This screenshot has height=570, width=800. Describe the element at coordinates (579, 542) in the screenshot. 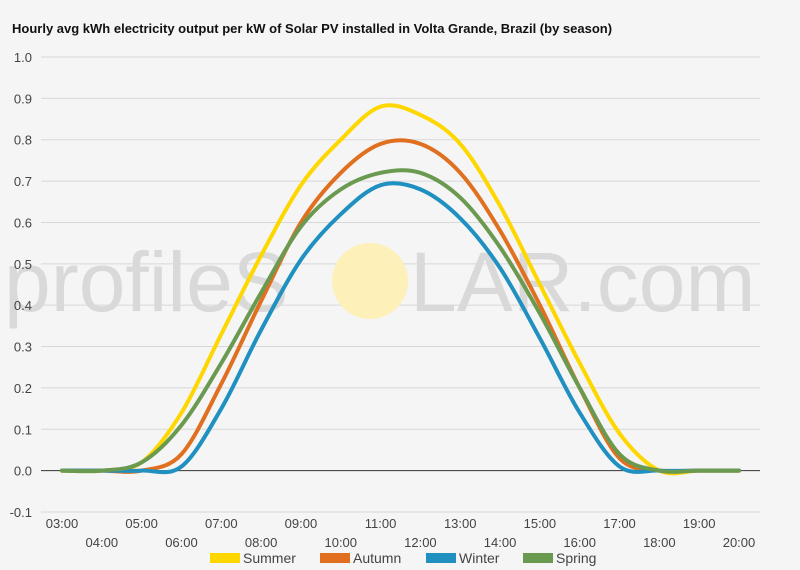

I see `x-tick-label: 16:00` at that location.